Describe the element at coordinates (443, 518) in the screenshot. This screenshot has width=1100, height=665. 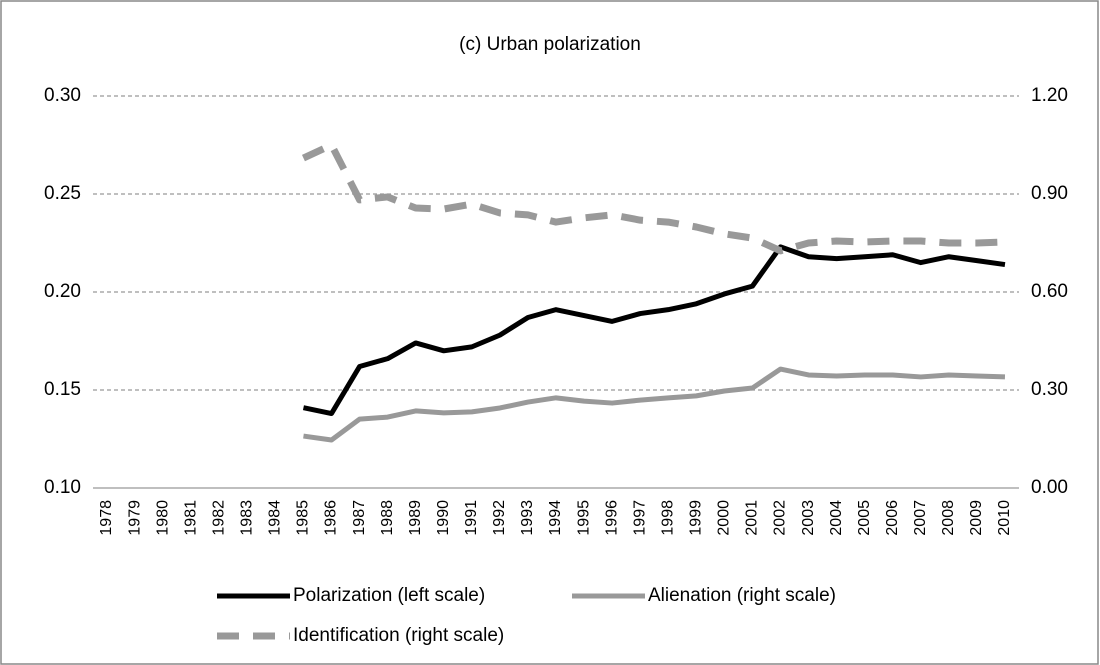
I see `x-tick-label: 1990` at that location.